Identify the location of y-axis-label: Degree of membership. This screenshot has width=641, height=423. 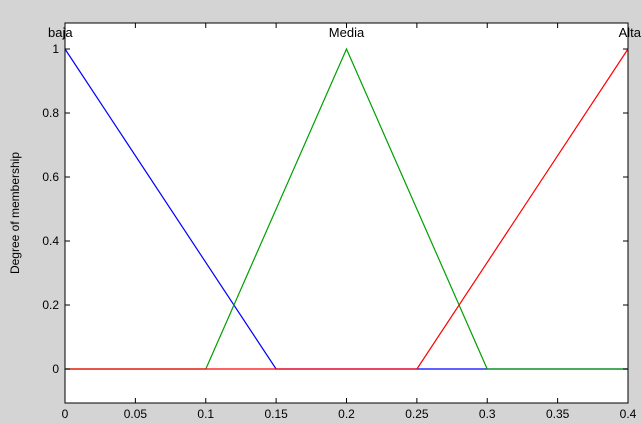
(15, 213).